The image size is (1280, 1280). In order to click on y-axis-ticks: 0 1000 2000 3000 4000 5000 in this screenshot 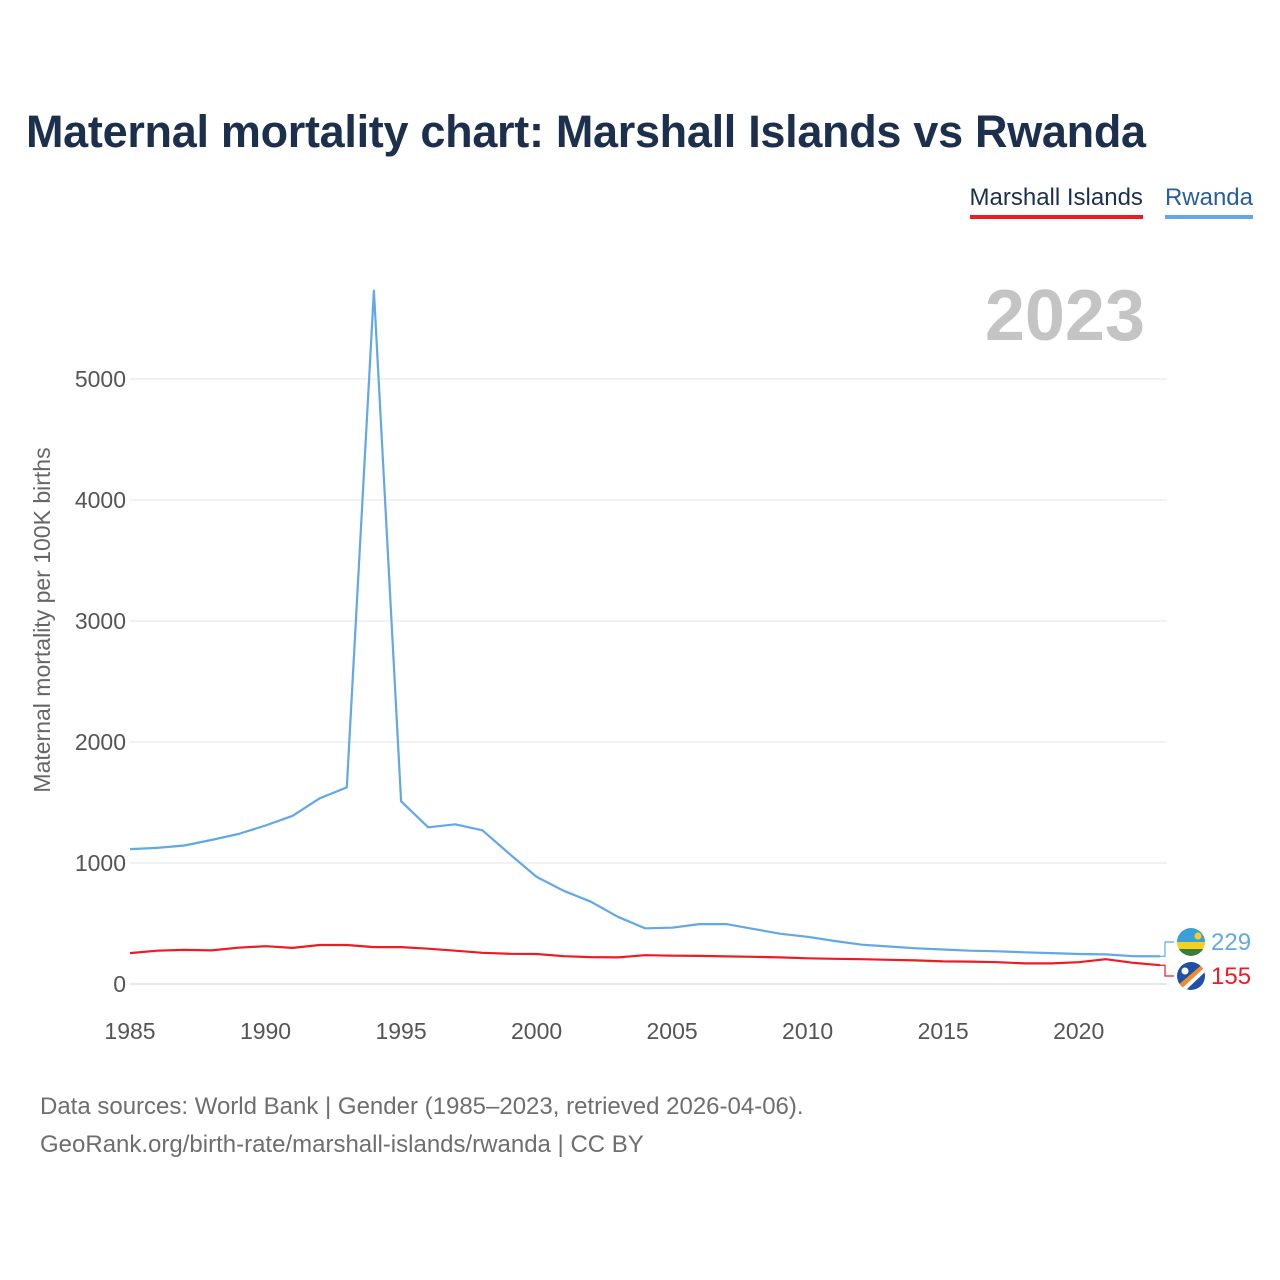, I will do `click(100, 681)`.